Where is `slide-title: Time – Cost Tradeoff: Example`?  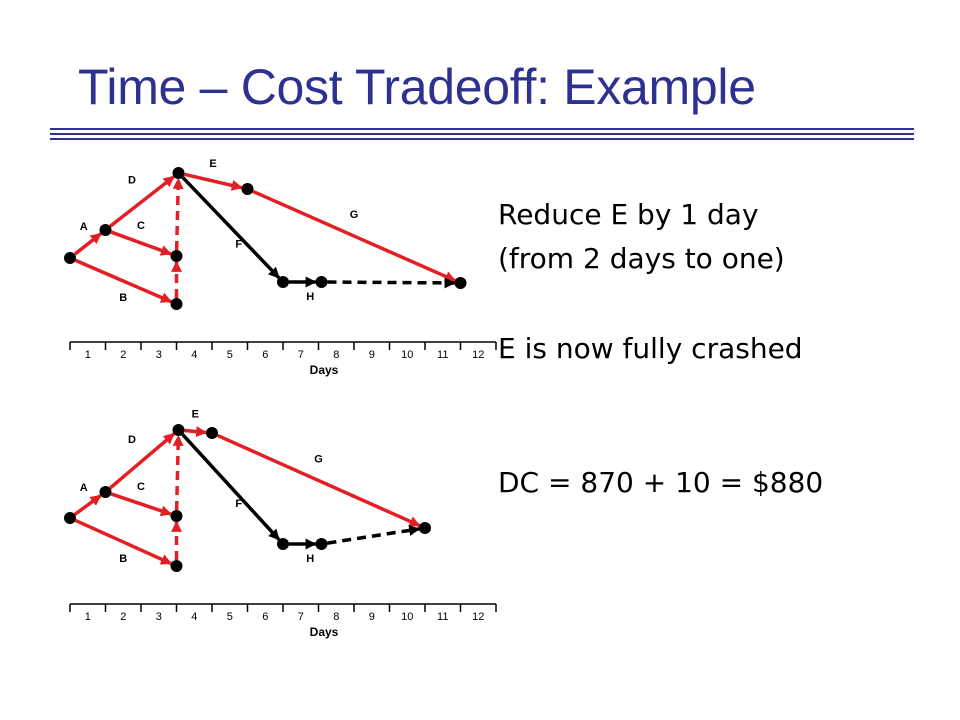
slide-title: Time – Cost Tradeoff: Example is located at coordinates (417, 87).